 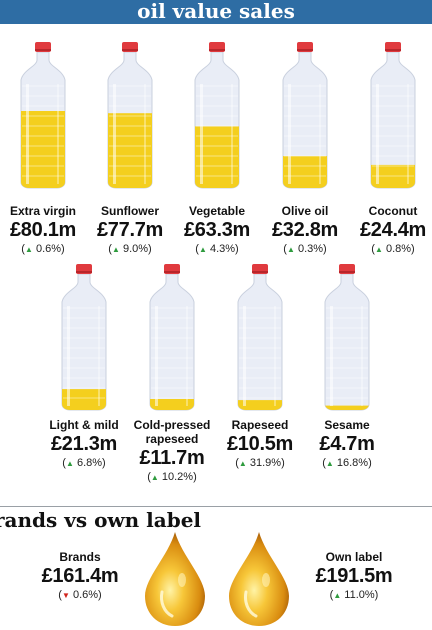 What do you see at coordinates (43, 230) in the screenshot?
I see `bottle-value: £80.1m` at bounding box center [43, 230].